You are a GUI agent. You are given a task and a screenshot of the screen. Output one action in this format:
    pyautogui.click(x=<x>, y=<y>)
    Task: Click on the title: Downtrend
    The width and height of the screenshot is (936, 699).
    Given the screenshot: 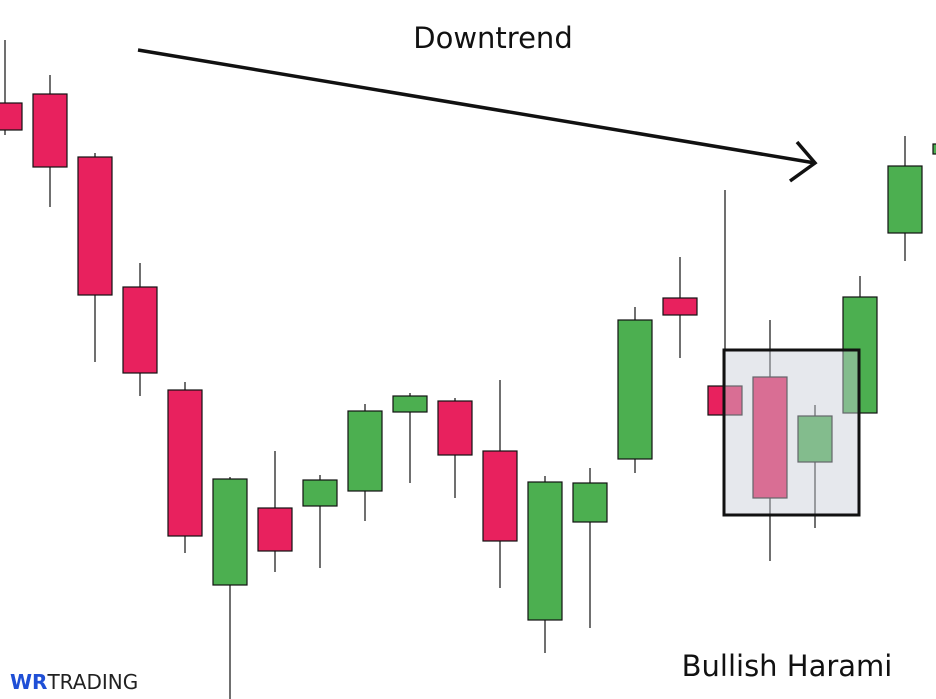 What is the action you would take?
    pyautogui.click(x=492, y=38)
    